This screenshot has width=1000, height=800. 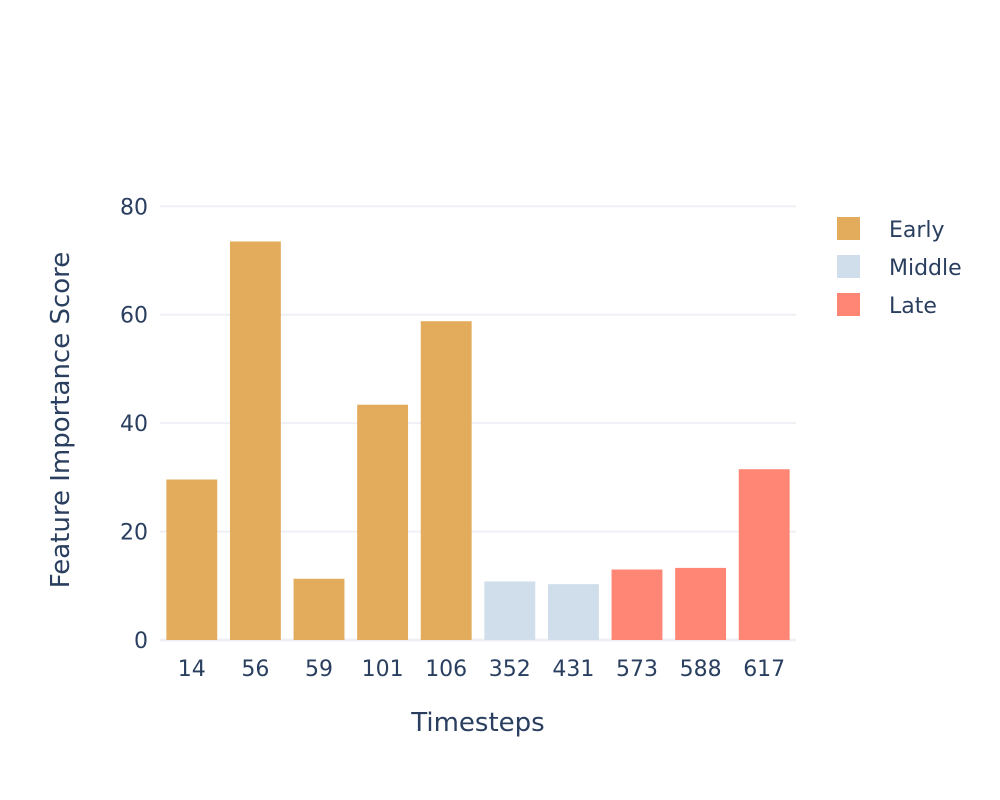 I want to click on y-tick-label: 80, so click(x=134, y=207).